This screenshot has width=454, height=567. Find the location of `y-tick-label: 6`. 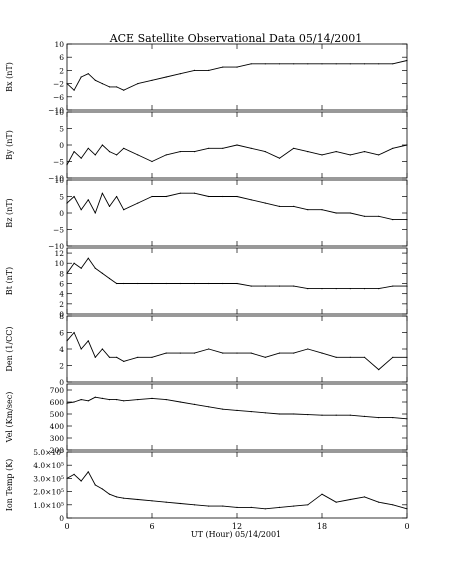

y-tick-label: 6 is located at coordinates (61, 333).